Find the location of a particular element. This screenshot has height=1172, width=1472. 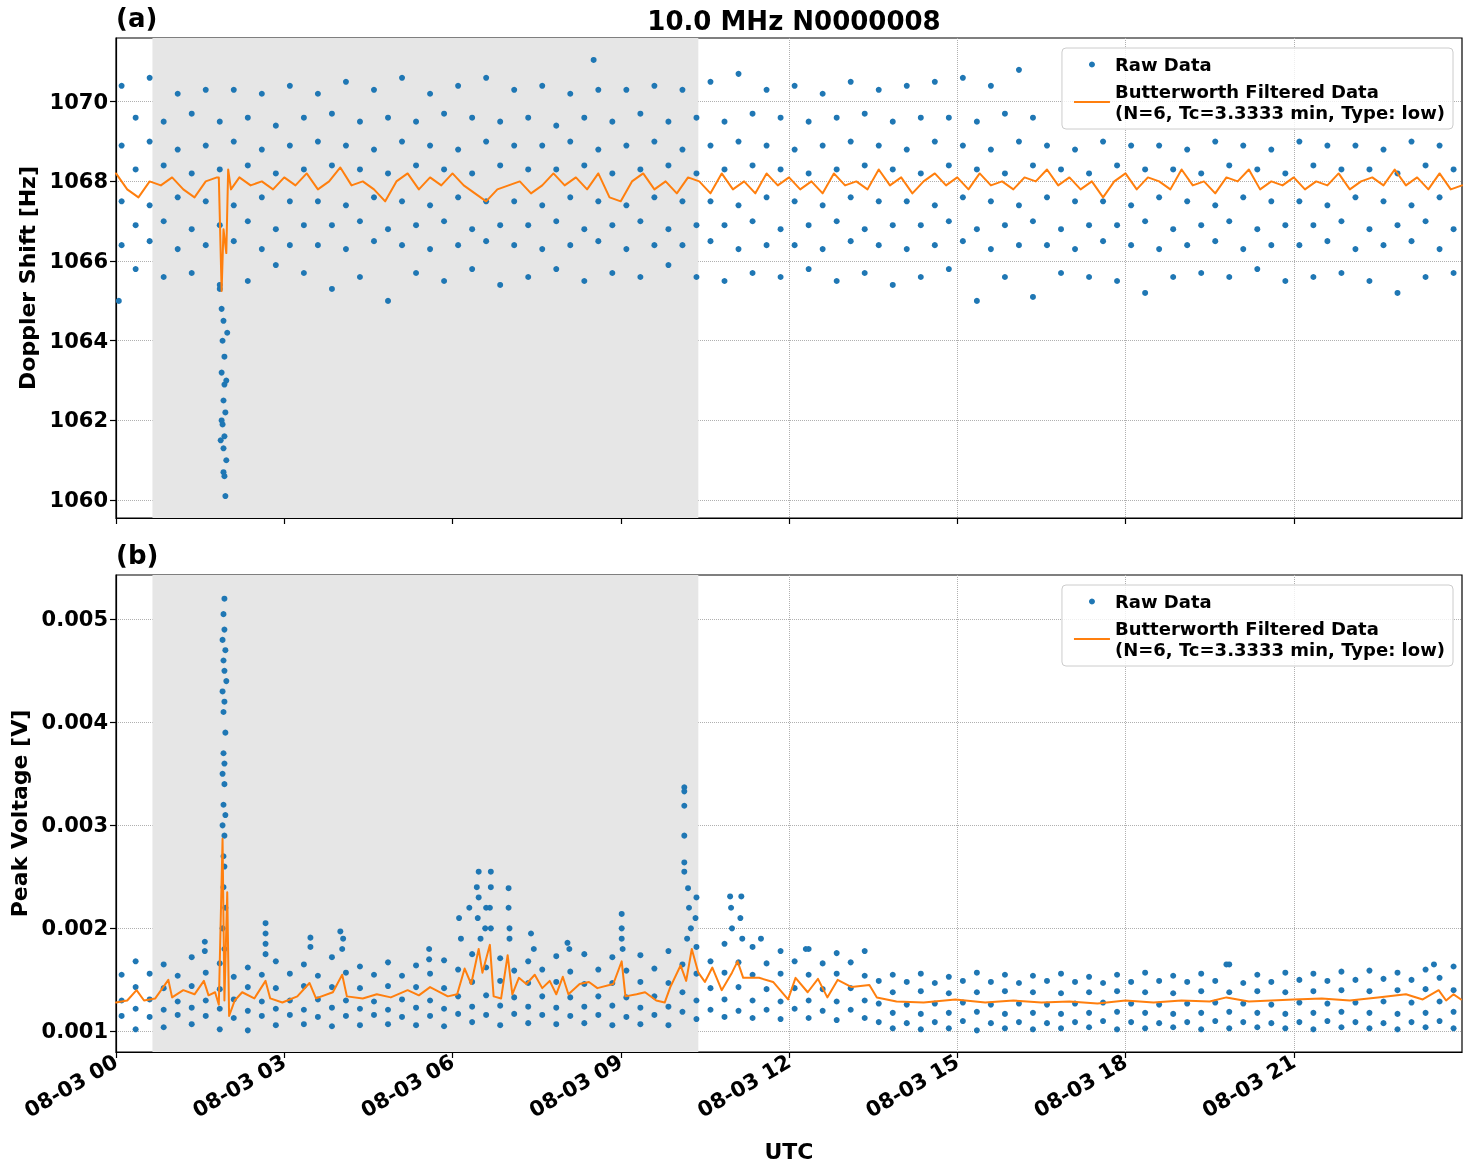

y-tick-label: 0.001 is located at coordinates (74, 1031).